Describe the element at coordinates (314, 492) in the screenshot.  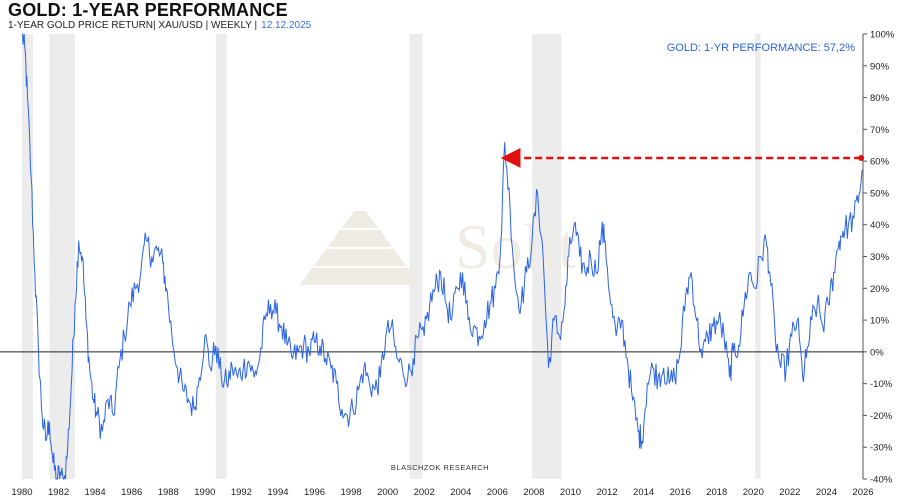
I see `x-tick-label: 1996` at that location.